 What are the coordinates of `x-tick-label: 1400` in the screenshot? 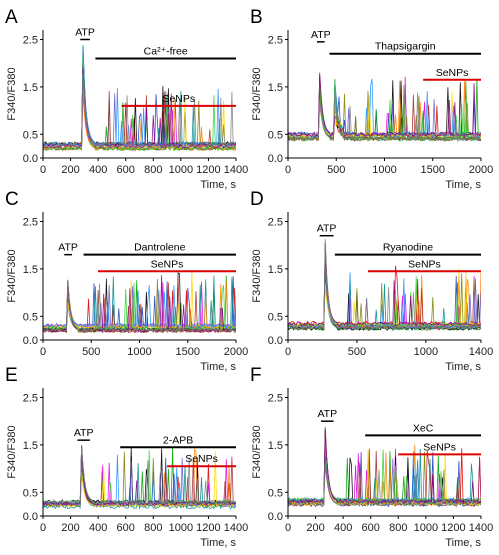 It's located at (236, 528).